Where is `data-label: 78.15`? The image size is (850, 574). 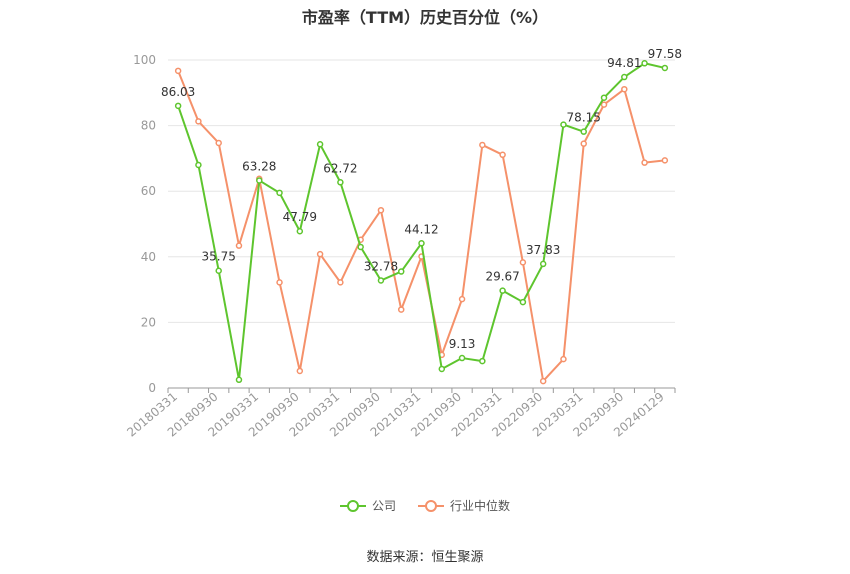
data-label: 78.15 is located at coordinates (584, 118).